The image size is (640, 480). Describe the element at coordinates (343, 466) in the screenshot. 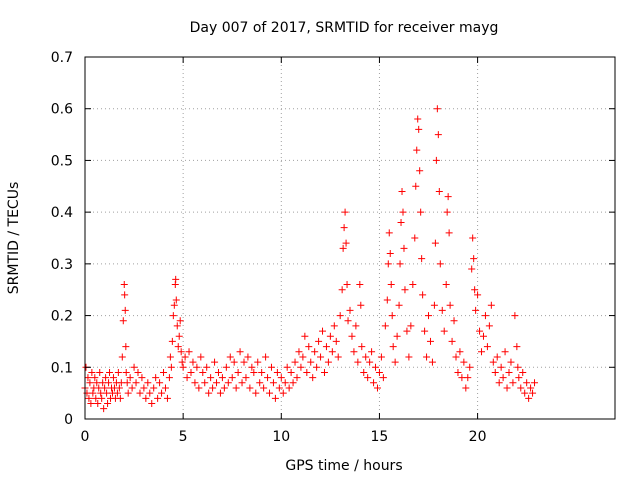

I see `x-axis-label: GPS time / hours` at that location.